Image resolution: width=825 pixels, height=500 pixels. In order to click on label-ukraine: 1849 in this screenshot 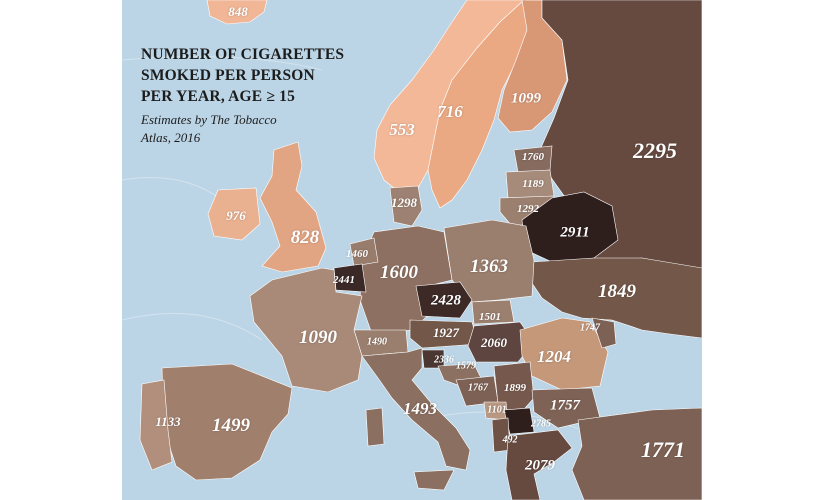, I will do `click(617, 291)`.